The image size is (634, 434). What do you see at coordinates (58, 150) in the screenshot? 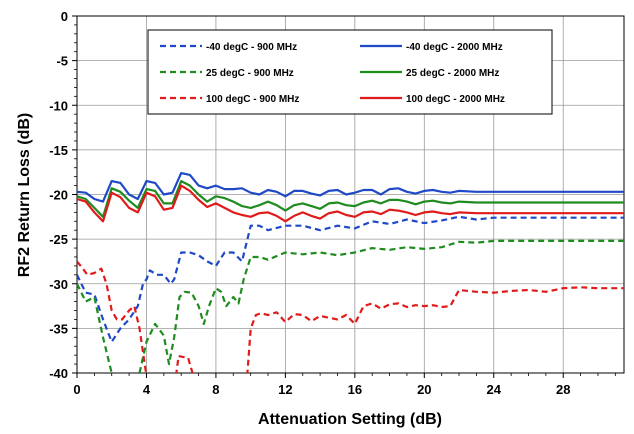
I see `y-tick-label: -15` at bounding box center [58, 150].